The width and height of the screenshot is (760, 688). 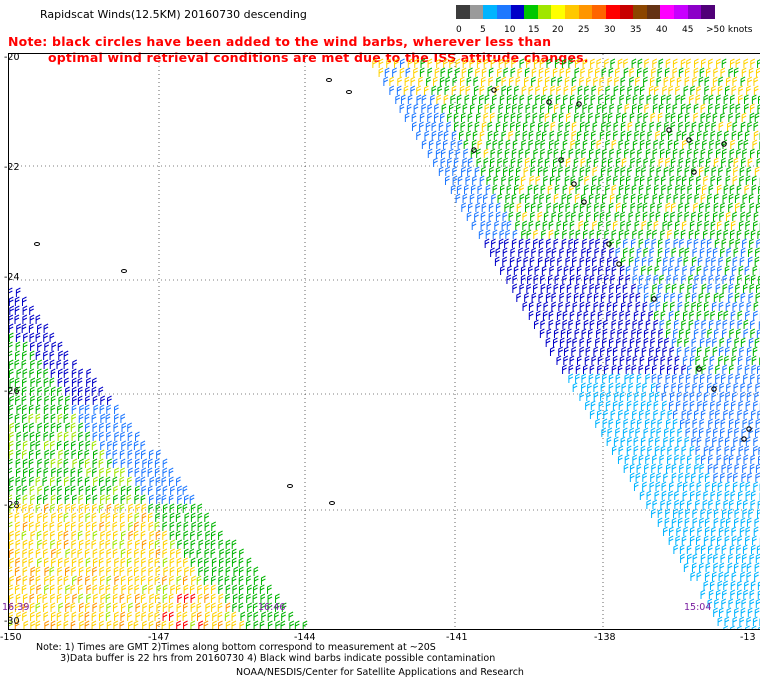 What do you see at coordinates (605, 637) in the screenshot?
I see `longitude-label: -138` at bounding box center [605, 637].